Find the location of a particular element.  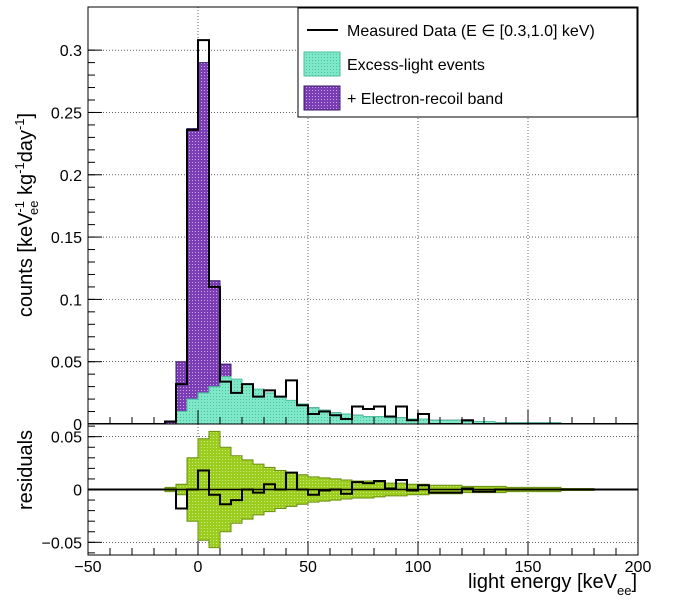

x-tick-label: 100 is located at coordinates (418, 567).